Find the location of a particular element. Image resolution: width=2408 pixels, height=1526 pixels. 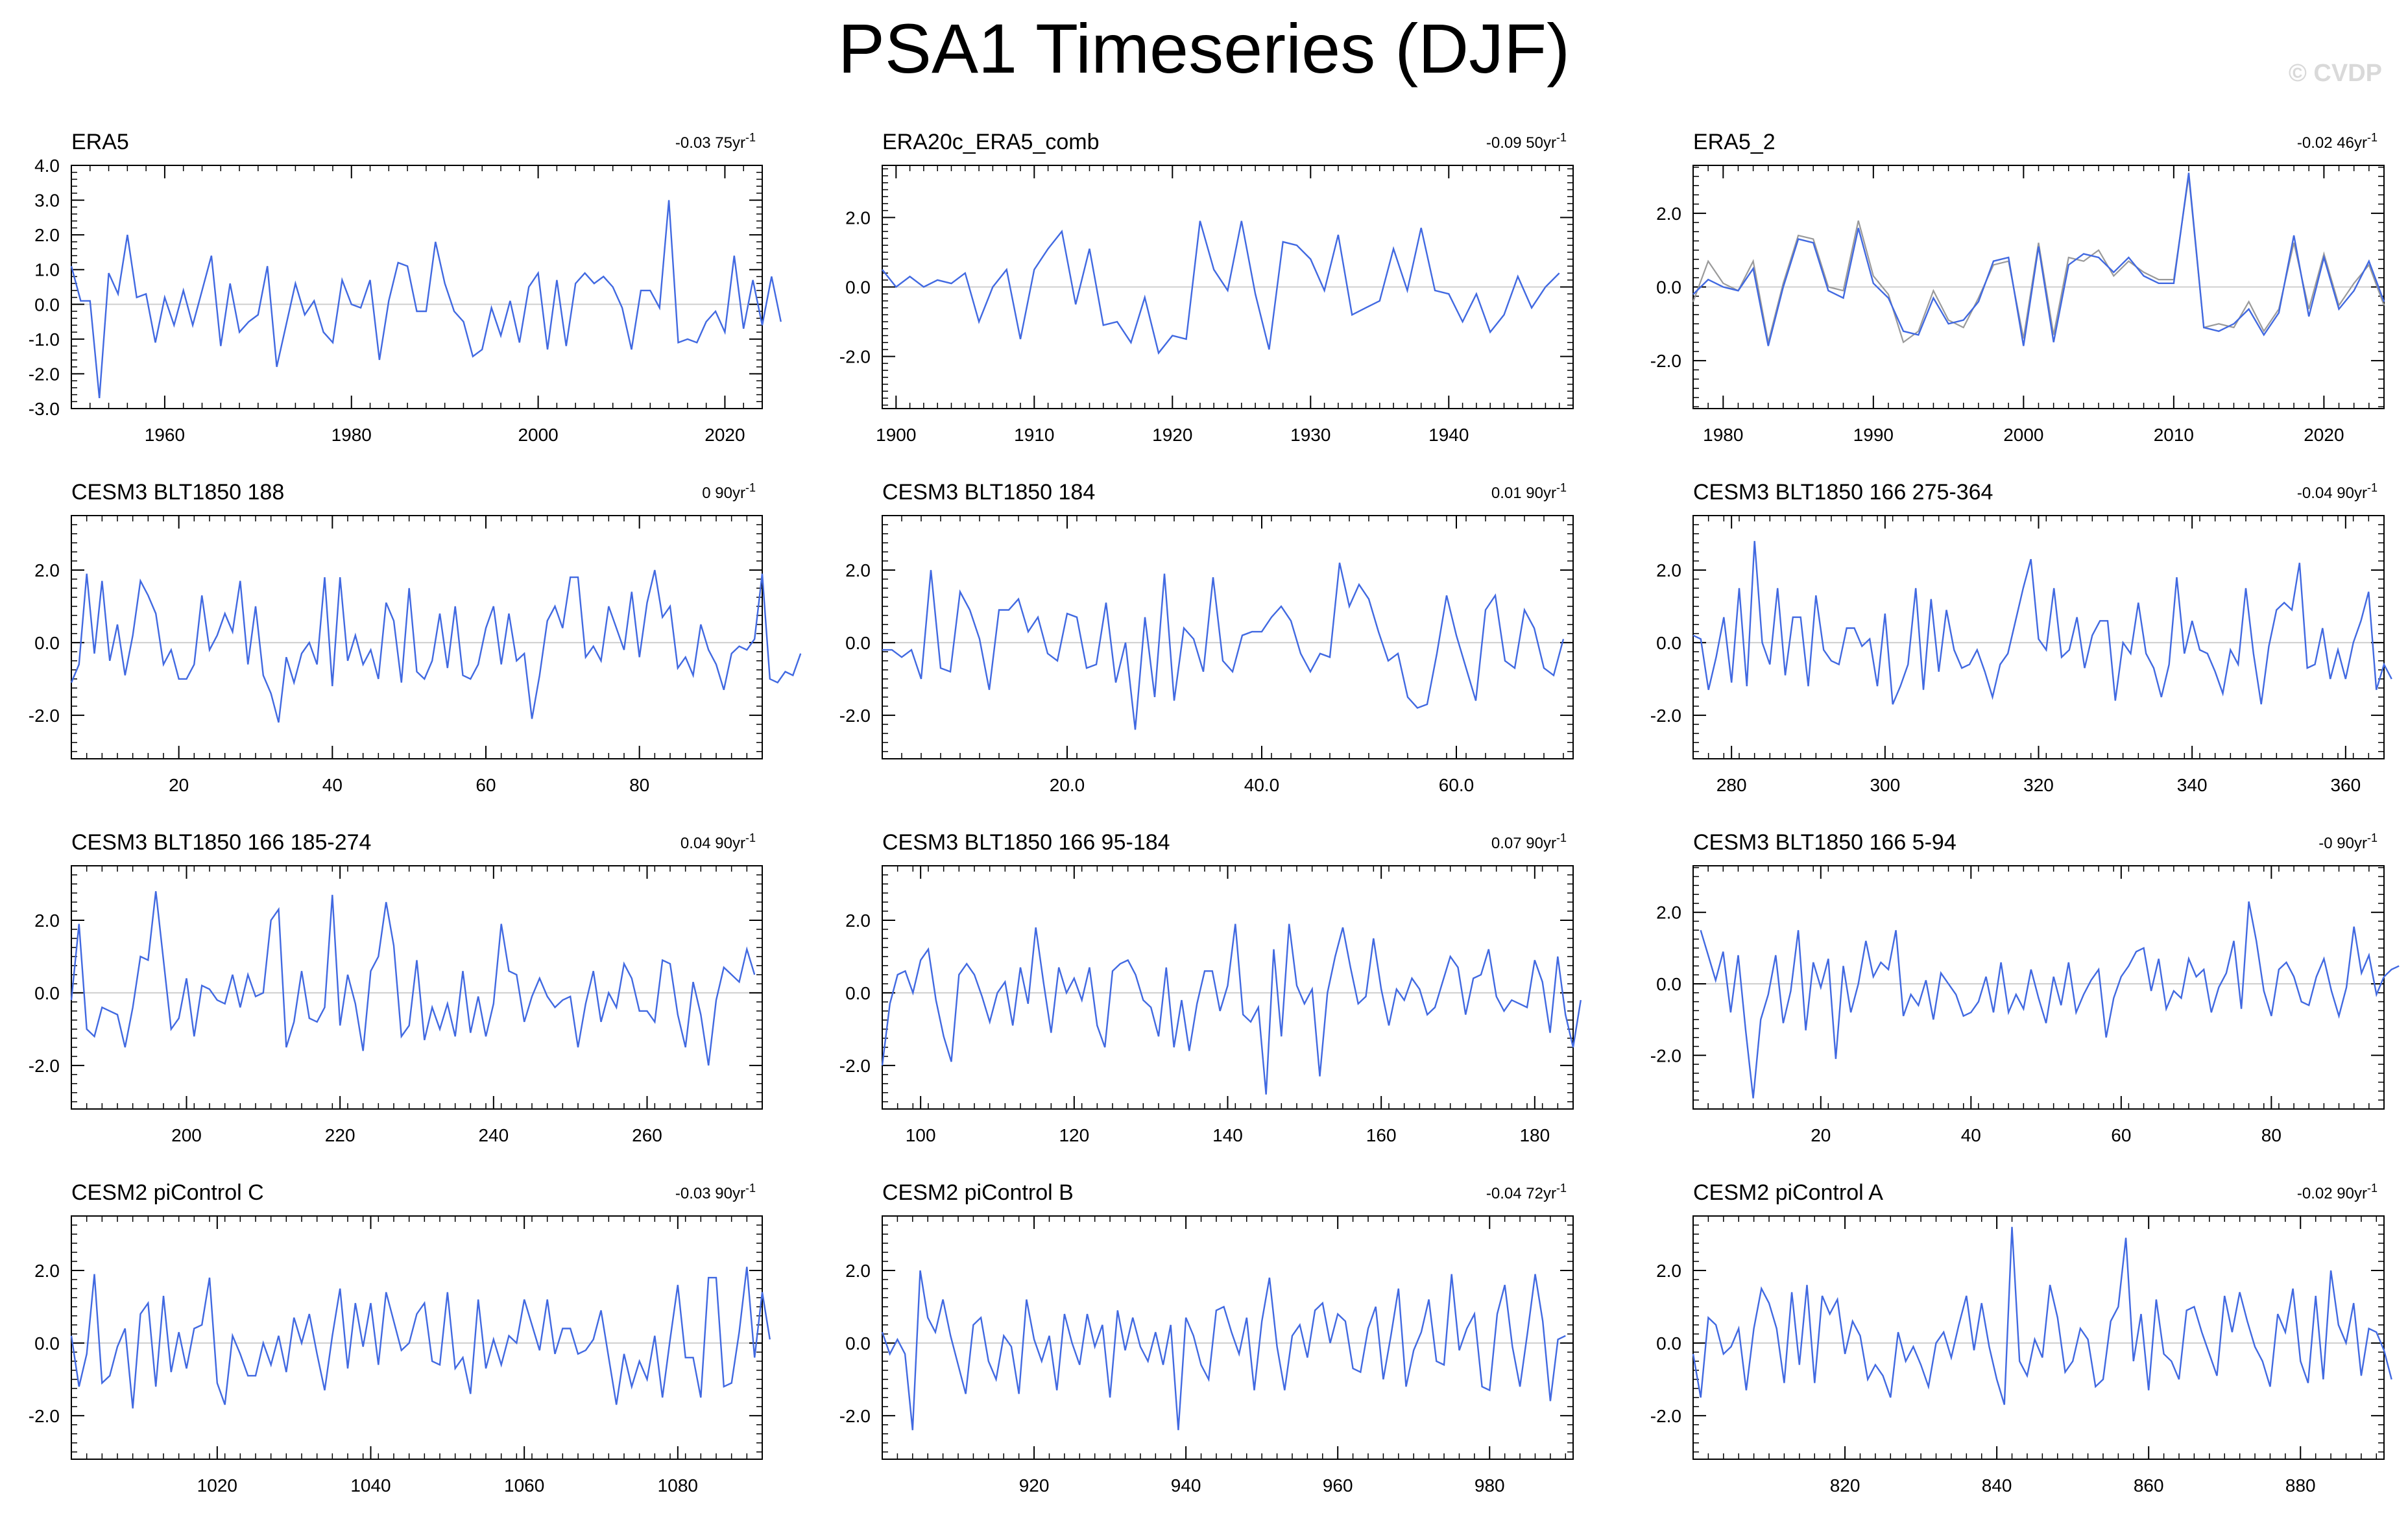

trend-label: 0.01 90yr-1 is located at coordinates (1529, 491).